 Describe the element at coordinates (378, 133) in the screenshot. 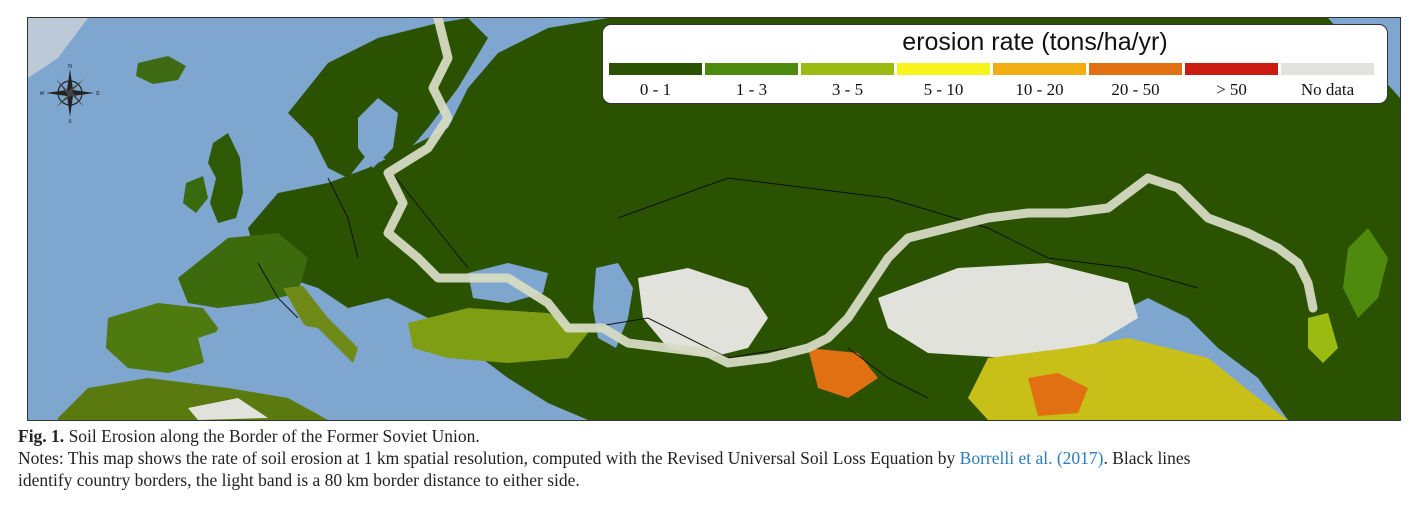

I see `baltic-sea` at that location.